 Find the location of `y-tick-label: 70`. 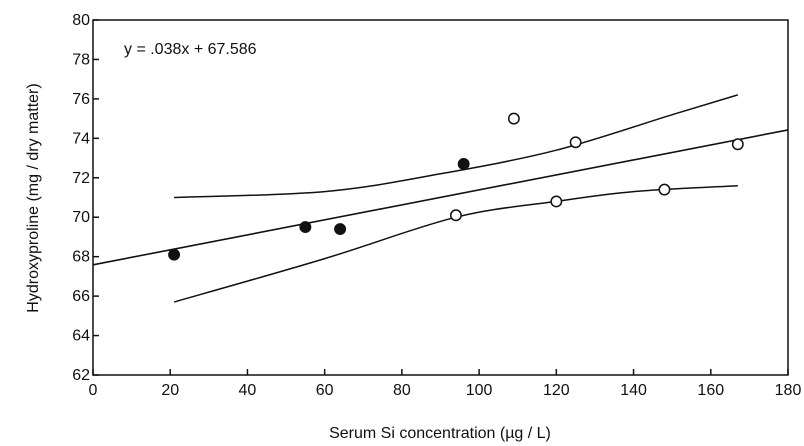

y-tick-label: 70 is located at coordinates (81, 217).